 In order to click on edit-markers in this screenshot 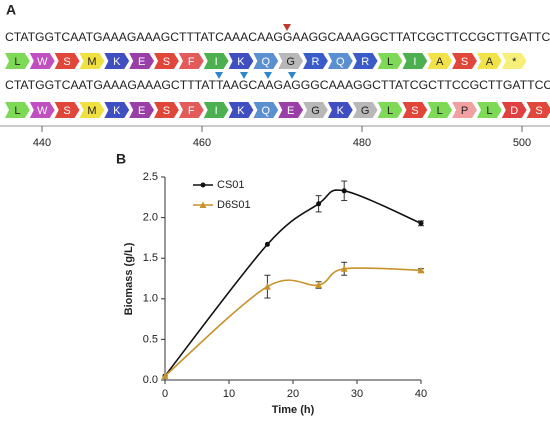, I will do `click(255, 75)`.